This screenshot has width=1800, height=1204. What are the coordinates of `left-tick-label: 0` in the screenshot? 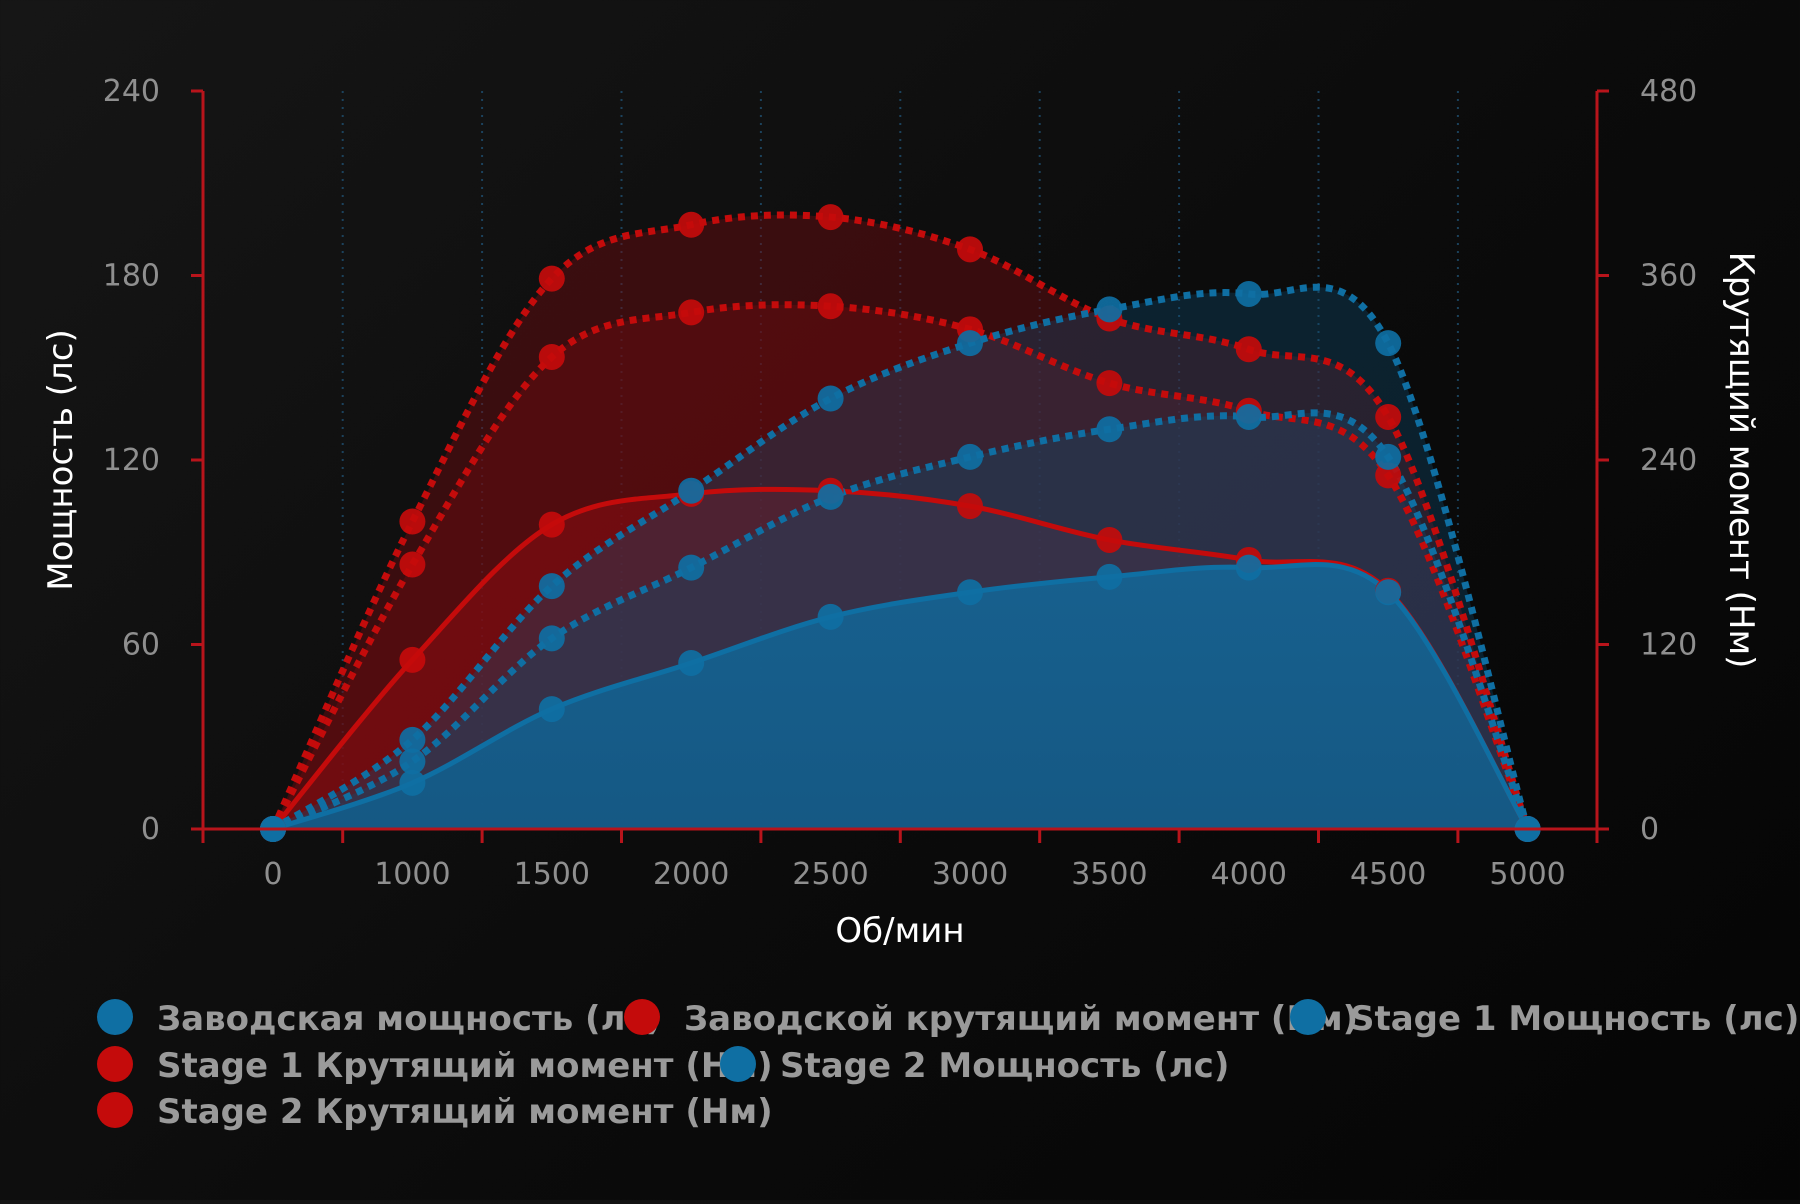 It's located at (150, 829).